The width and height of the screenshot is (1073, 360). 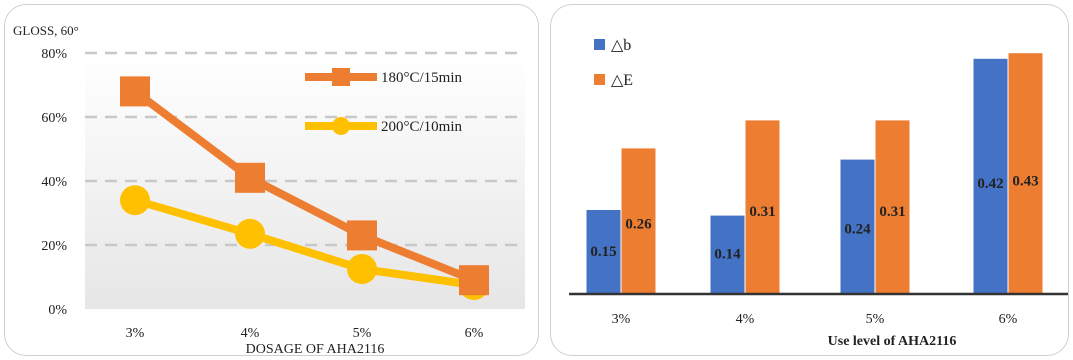 I want to click on y-axis-label: GLOSS, 60°, so click(x=46, y=30).